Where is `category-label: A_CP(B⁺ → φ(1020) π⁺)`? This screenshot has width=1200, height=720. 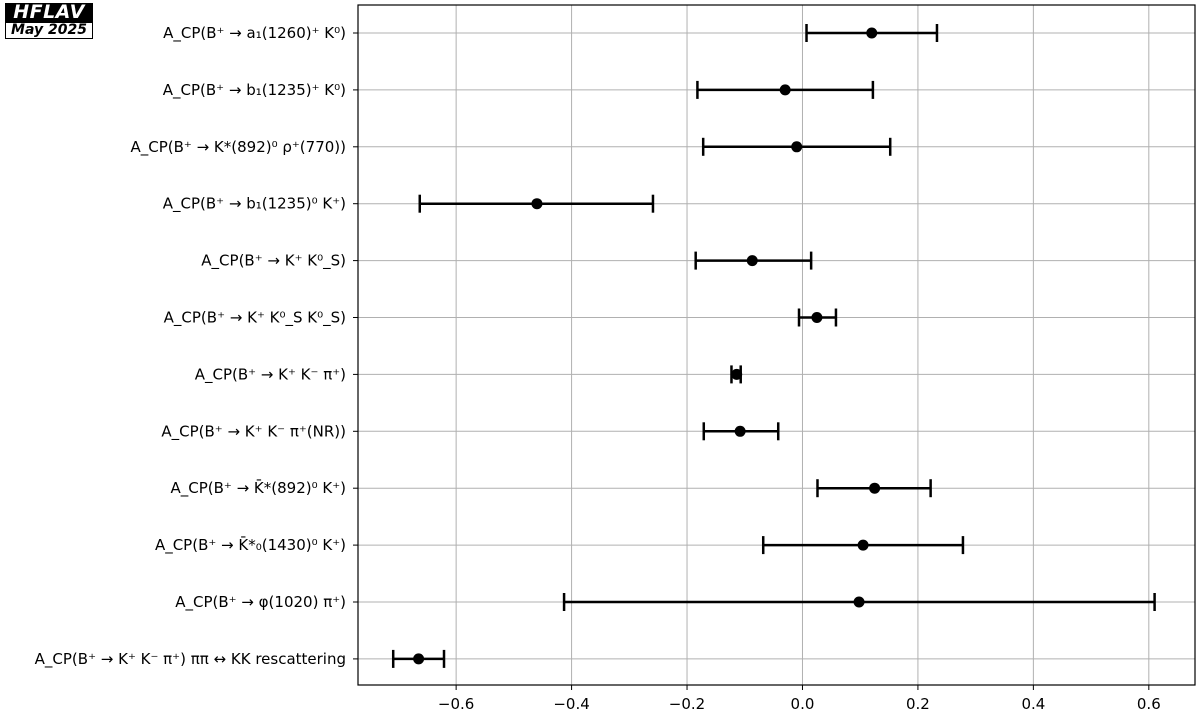
category-label: A_CP(B⁺ → φ(1020) π⁺) is located at coordinates (260, 602).